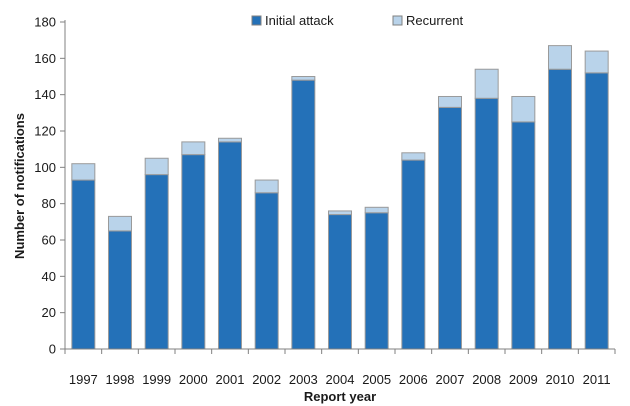 The height and width of the screenshot is (406, 630). I want to click on x-tick-label-2010: 2010, so click(560, 379).